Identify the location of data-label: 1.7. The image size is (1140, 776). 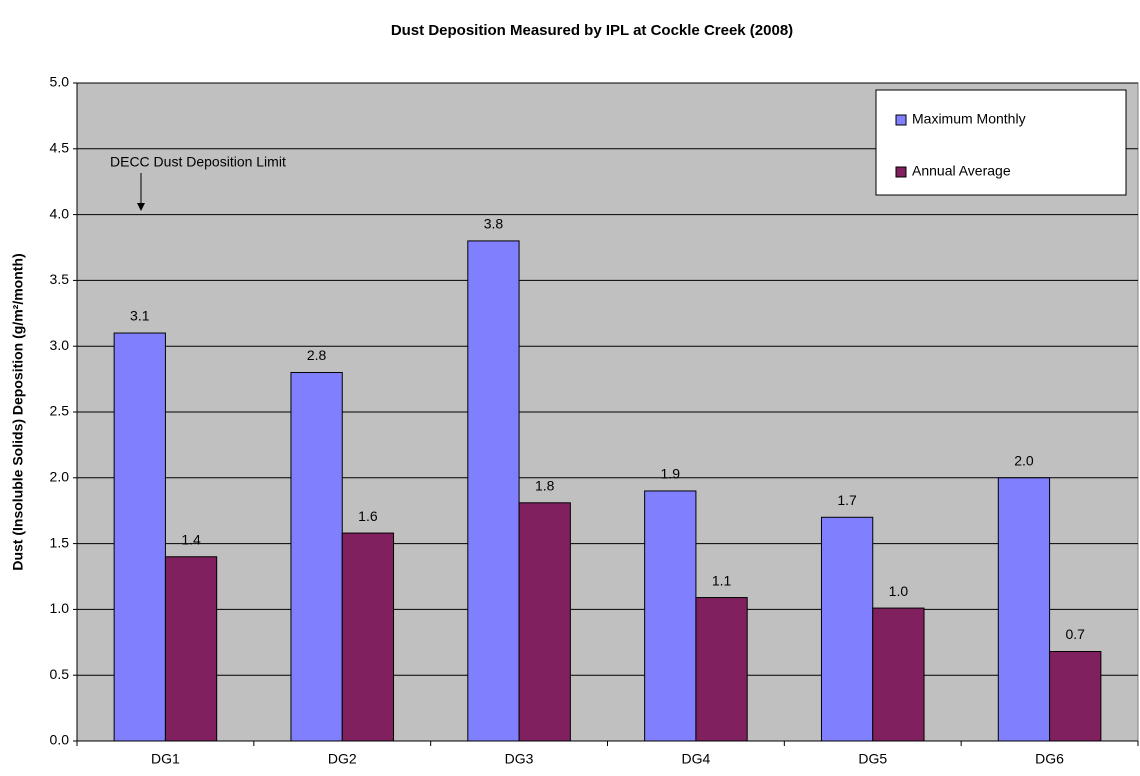
(847, 500).